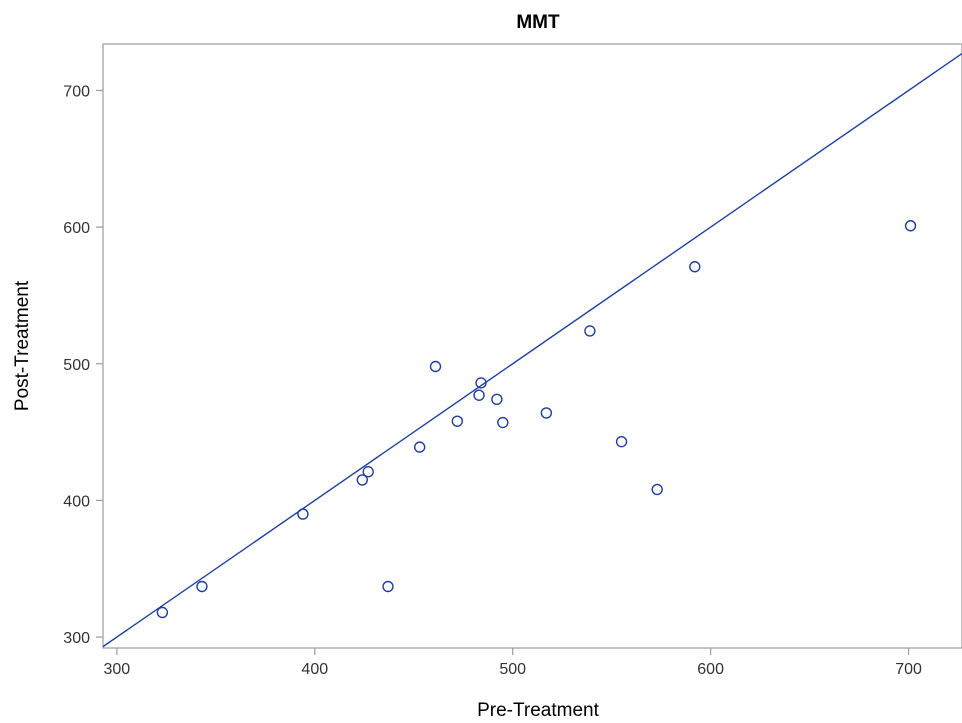 The width and height of the screenshot is (962, 723). I want to click on x-axis: 300 400 500 600 700, so click(513, 663).